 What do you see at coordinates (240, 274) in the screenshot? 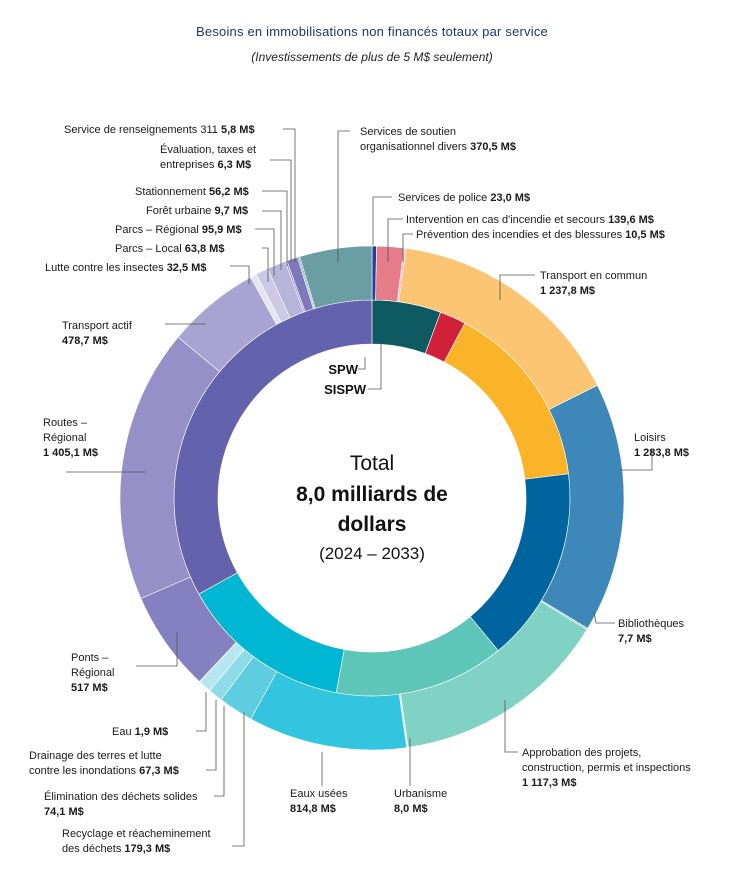
I see `leader-lutte-contre-les-insectes` at bounding box center [240, 274].